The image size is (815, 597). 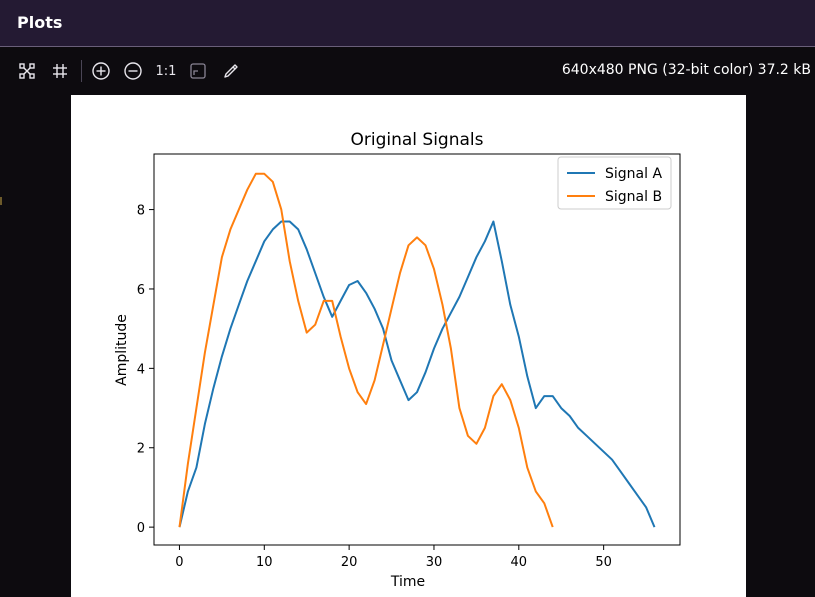 What do you see at coordinates (407, 23) in the screenshot?
I see `window-titlebar: Plots` at bounding box center [407, 23].